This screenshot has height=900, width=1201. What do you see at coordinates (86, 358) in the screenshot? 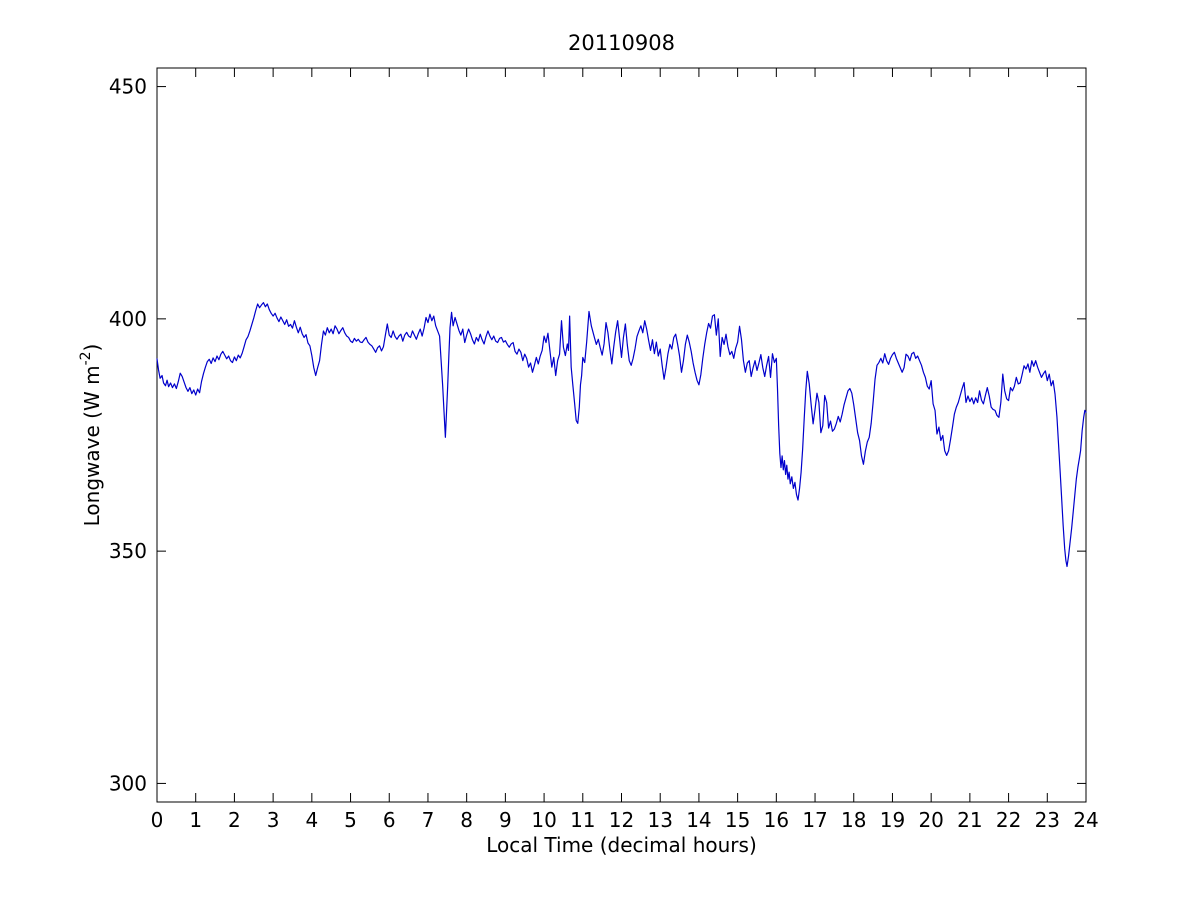
I see `y-axis-label-superscript: -2` at bounding box center [86, 358].